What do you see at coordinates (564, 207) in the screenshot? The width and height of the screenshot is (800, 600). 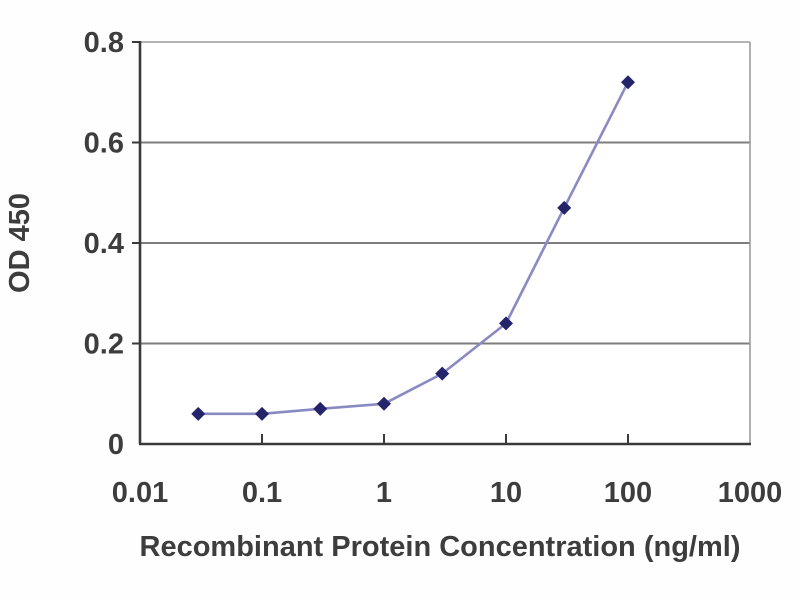 I see `data-point-marker-30ngml` at bounding box center [564, 207].